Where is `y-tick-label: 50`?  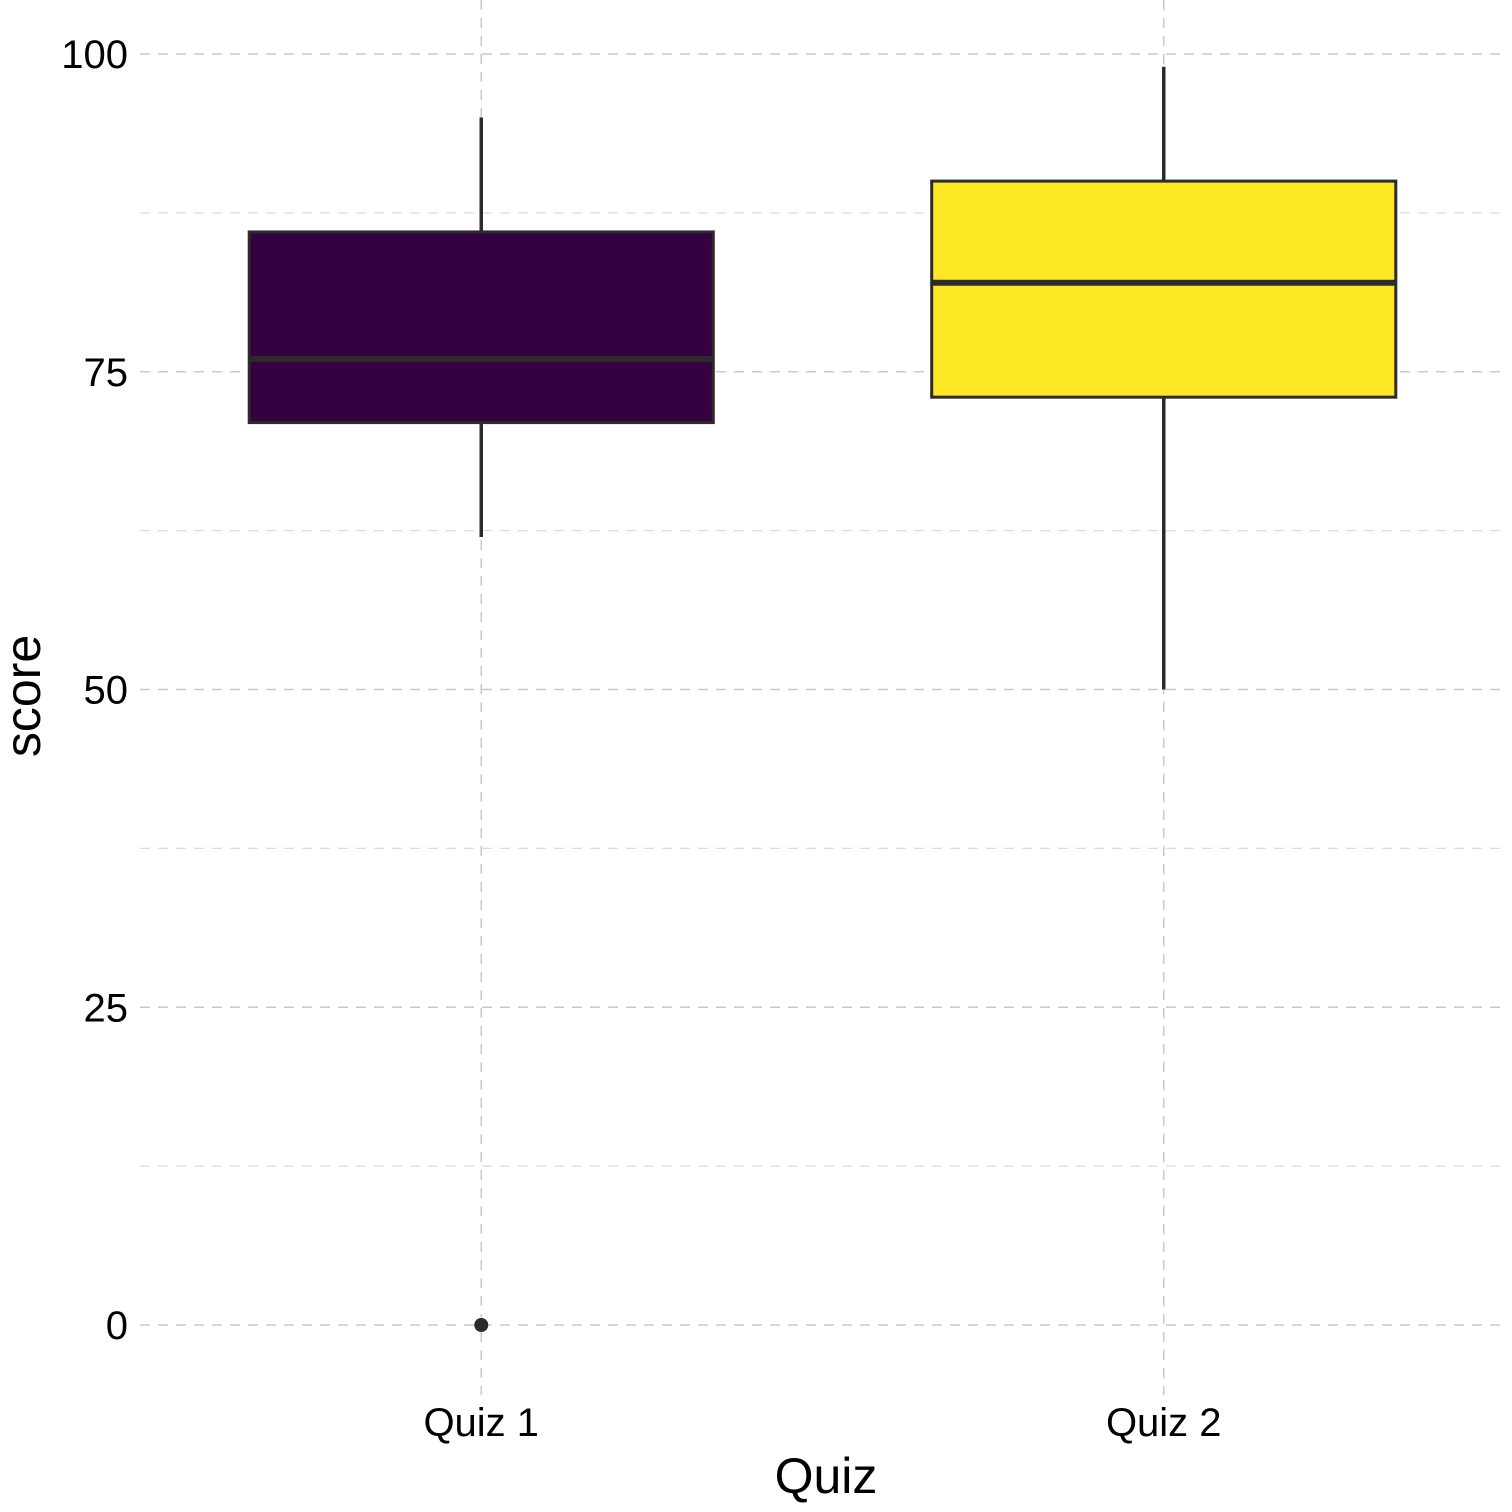 y-tick-label: 50 is located at coordinates (106, 691).